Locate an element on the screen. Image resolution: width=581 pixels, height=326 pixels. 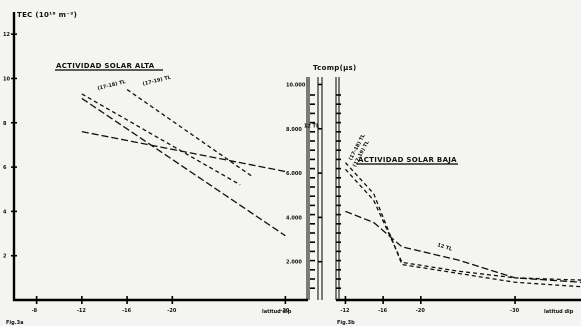
left-y-tick-label: 8 is located at coordinates (5, 124).